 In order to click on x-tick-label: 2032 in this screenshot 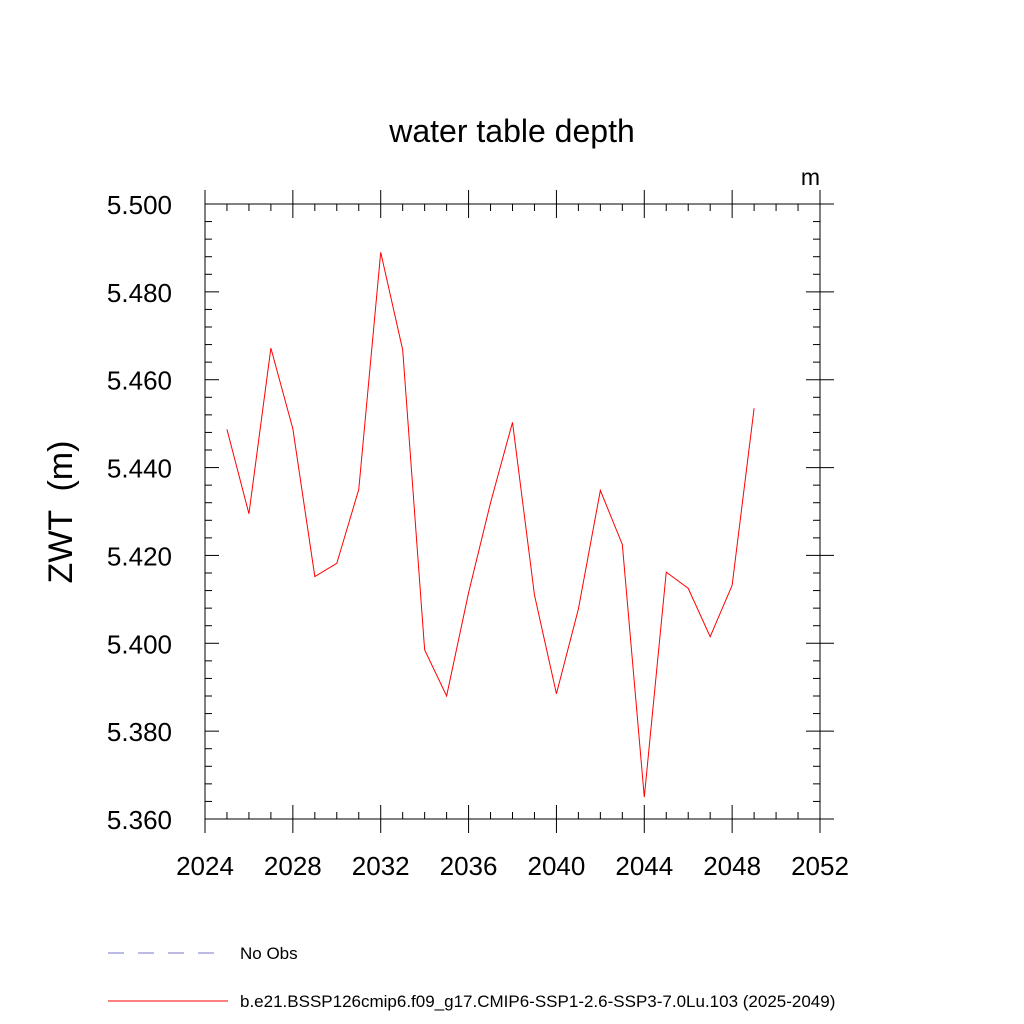, I will do `click(381, 866)`.